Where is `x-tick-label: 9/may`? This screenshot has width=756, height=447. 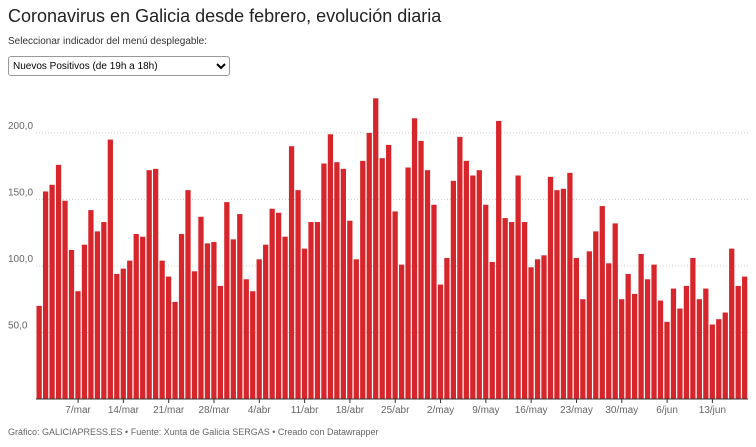
x-tick-label: 9/may is located at coordinates (485, 410).